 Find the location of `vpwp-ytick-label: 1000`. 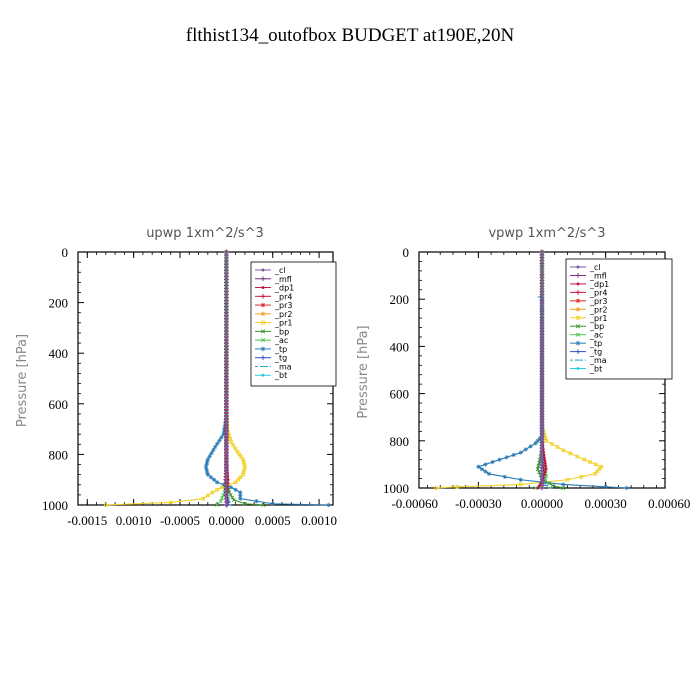

vpwp-ytick-label: 1000 is located at coordinates (396, 488).